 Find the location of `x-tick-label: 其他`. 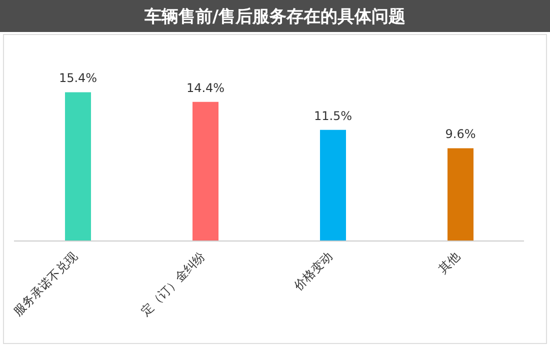

x-tick-label: 其他 is located at coordinates (449, 262).